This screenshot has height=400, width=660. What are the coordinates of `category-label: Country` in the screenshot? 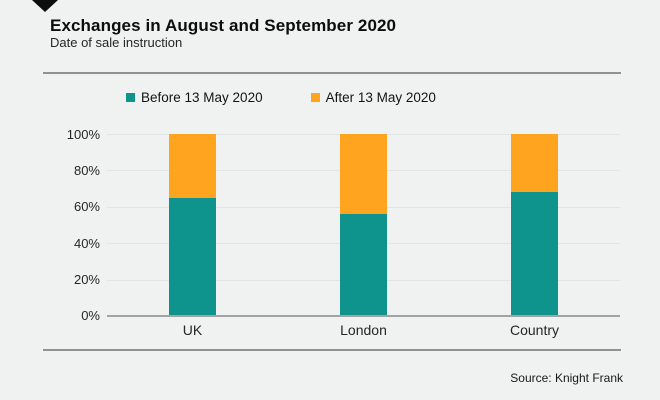 It's located at (534, 330).